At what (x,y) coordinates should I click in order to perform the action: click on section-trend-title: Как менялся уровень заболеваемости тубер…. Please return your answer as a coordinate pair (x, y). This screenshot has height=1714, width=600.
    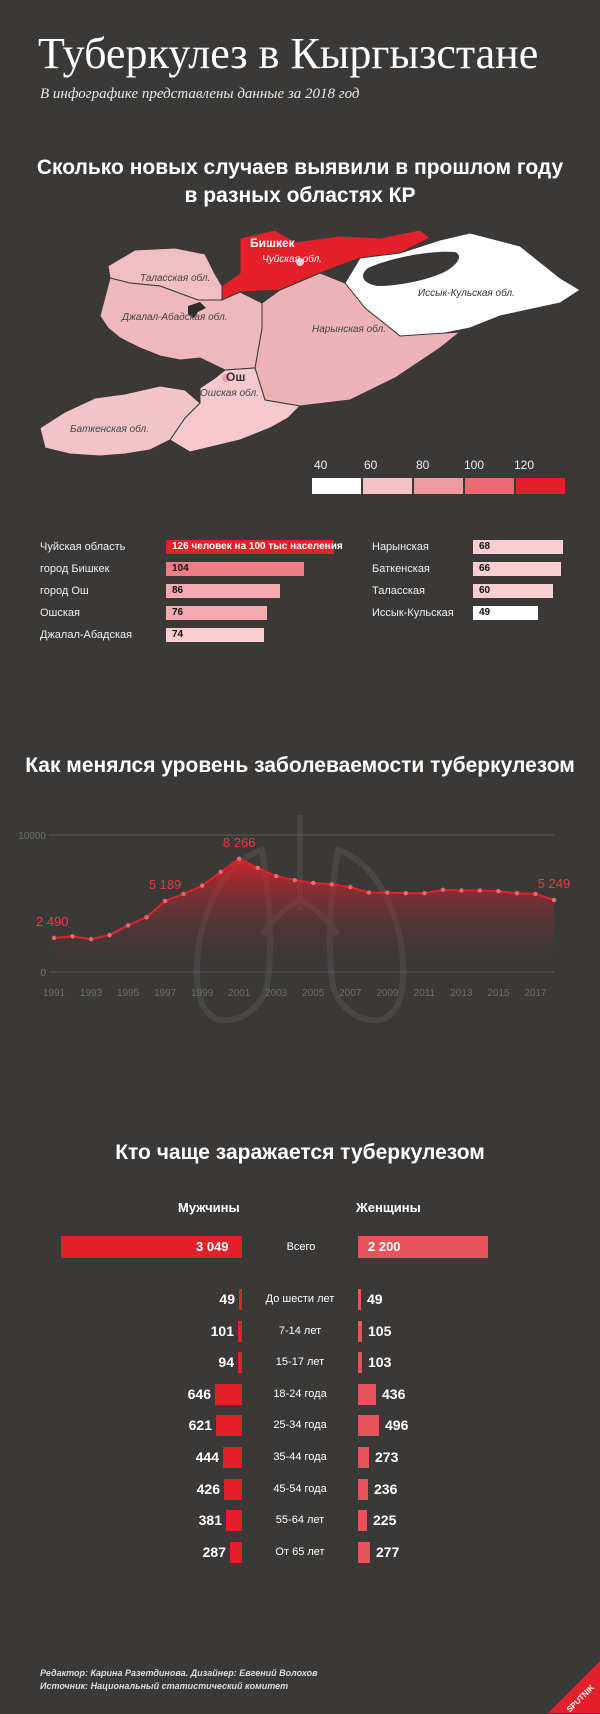
    Looking at the image, I should click on (300, 765).